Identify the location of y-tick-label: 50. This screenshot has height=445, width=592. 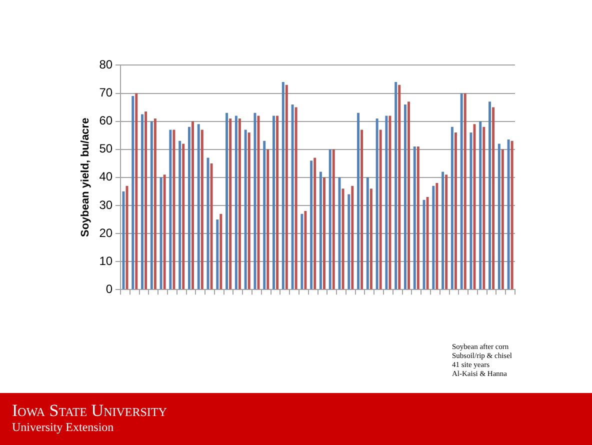
(106, 149).